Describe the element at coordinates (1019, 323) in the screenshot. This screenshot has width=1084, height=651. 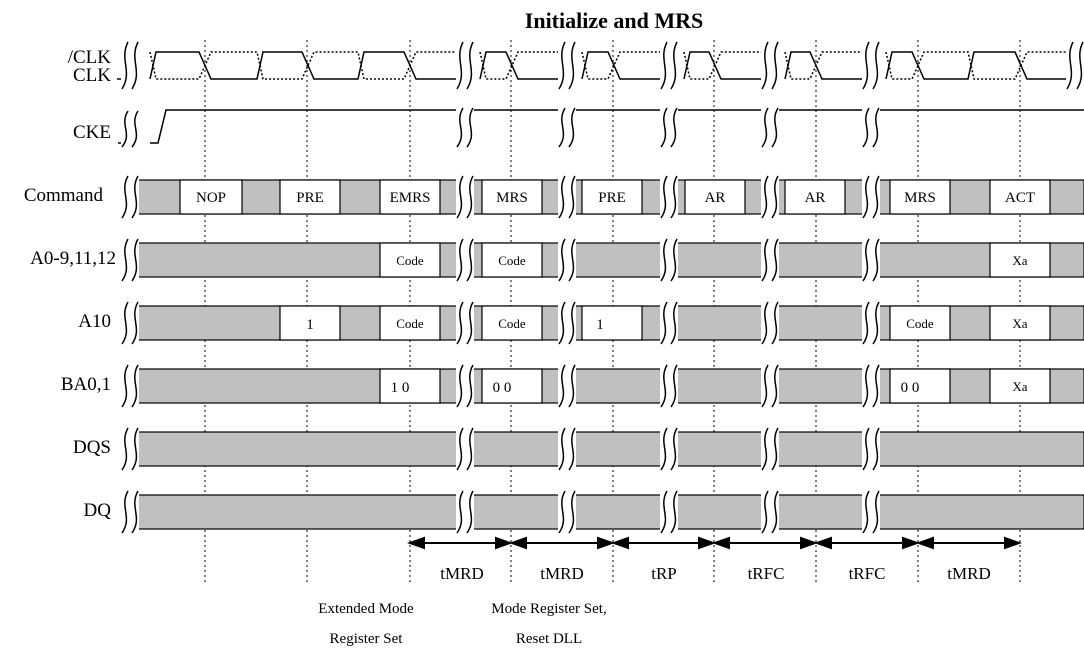
I see `a10-xa: Xa` at that location.